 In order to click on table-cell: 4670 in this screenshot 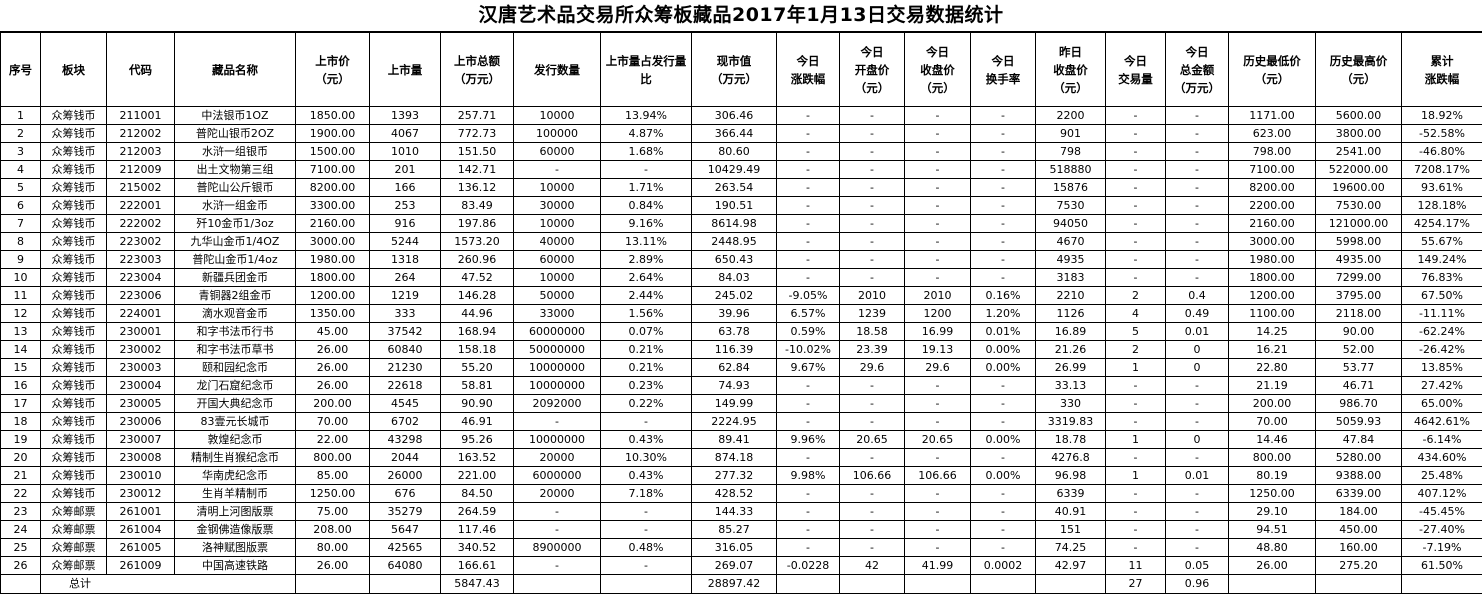, I will do `click(1071, 242)`.